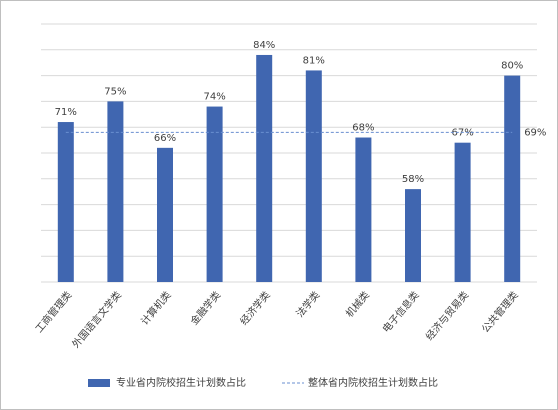 The image size is (558, 410). Describe the element at coordinates (373, 382) in the screenshot. I see `legend-label: 整体省内院校招生计划数占比` at that location.